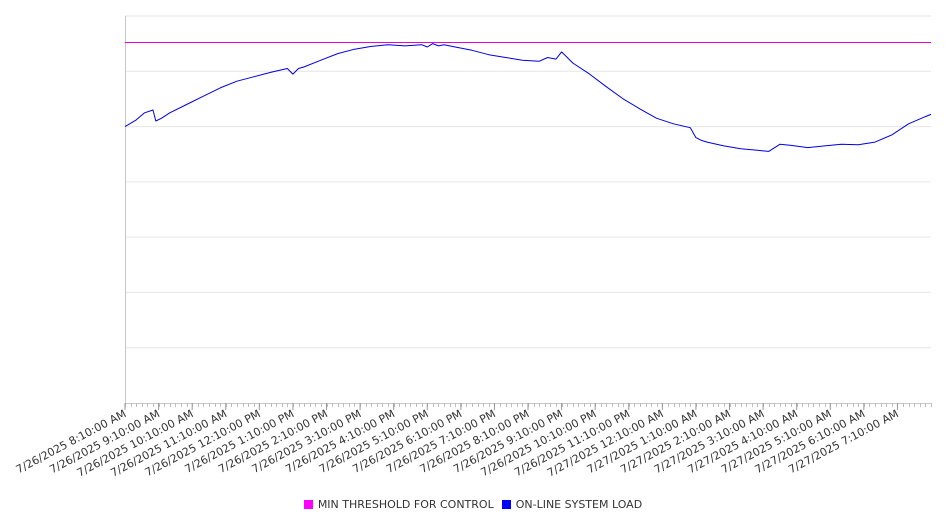  What do you see at coordinates (308, 504) in the screenshot?
I see `legend-swatch-min-threshold` at bounding box center [308, 504].